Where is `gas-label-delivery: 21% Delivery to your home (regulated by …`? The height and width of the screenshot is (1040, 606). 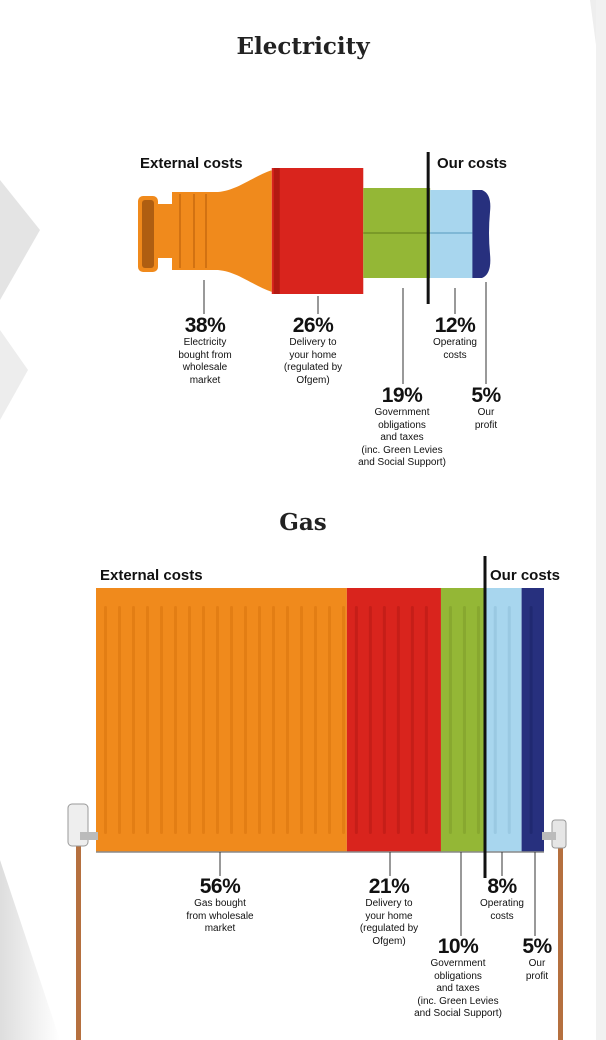
gas-label-delivery: 21% Delivery to your home (regulated by … is located at coordinates (389, 911).